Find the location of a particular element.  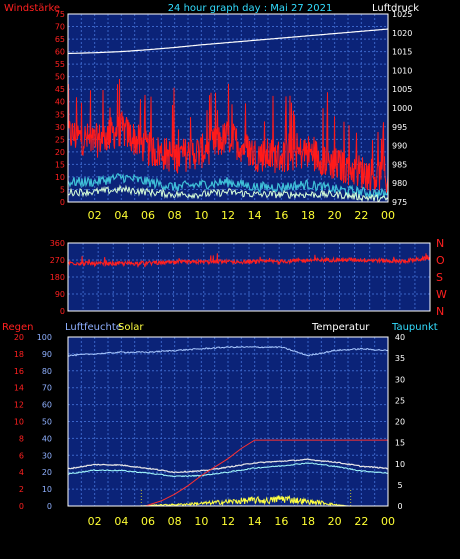

rain-tick-label: 14 is located at coordinates (19, 388).